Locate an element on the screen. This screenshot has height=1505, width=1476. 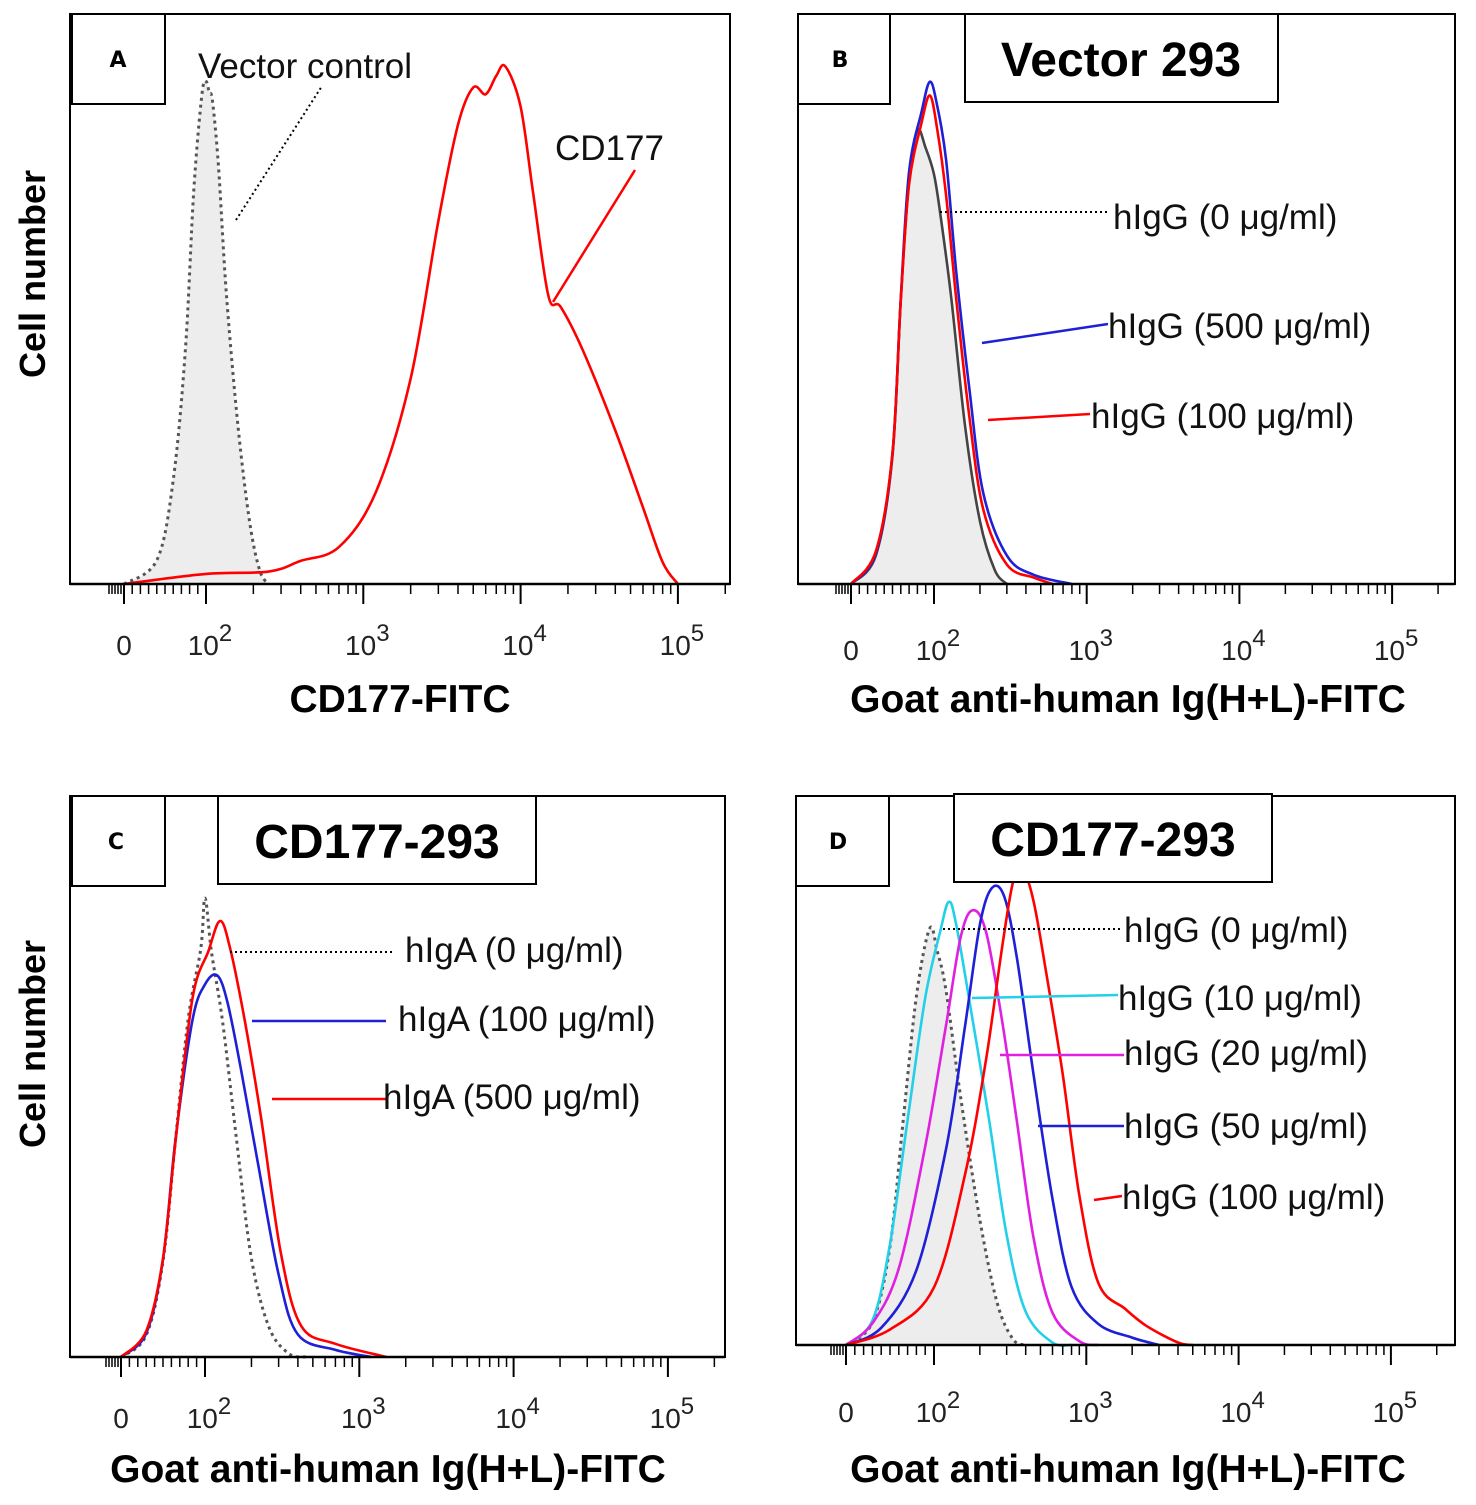
panel-c-tick-label: 10³ is located at coordinates (363, 1413).